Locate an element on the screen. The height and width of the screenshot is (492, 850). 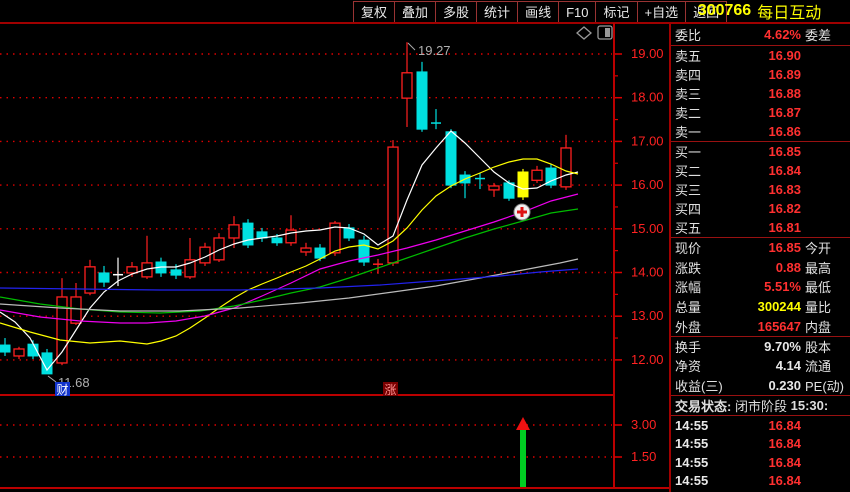
signal-arrow-icon is located at coordinates (523, 423).